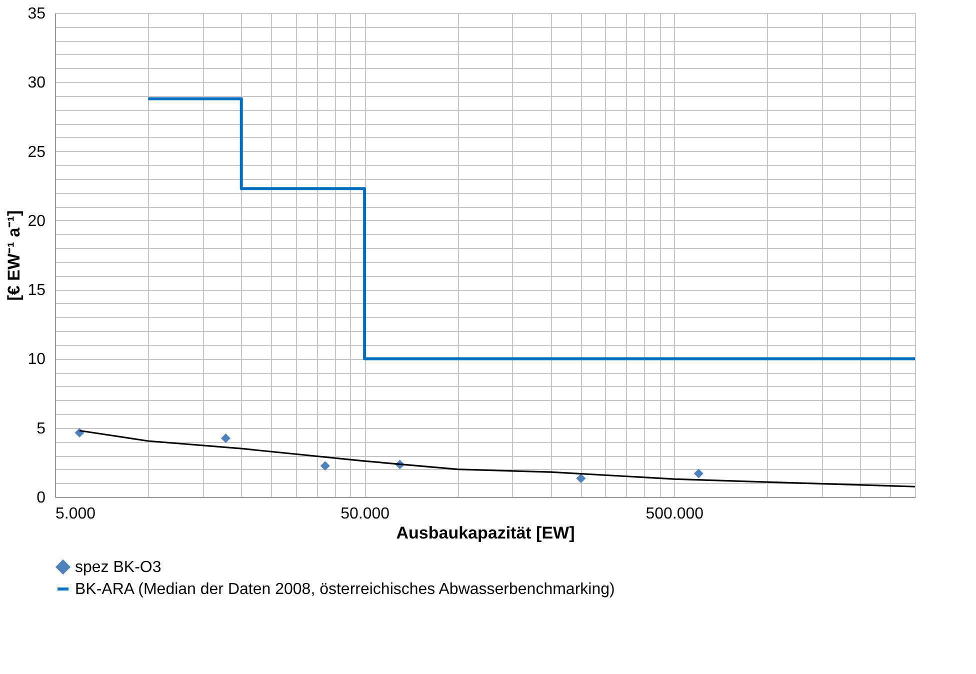 The height and width of the screenshot is (674, 976). Describe the element at coordinates (118, 567) in the screenshot. I see `legend-label: spez BK-O3` at that location.